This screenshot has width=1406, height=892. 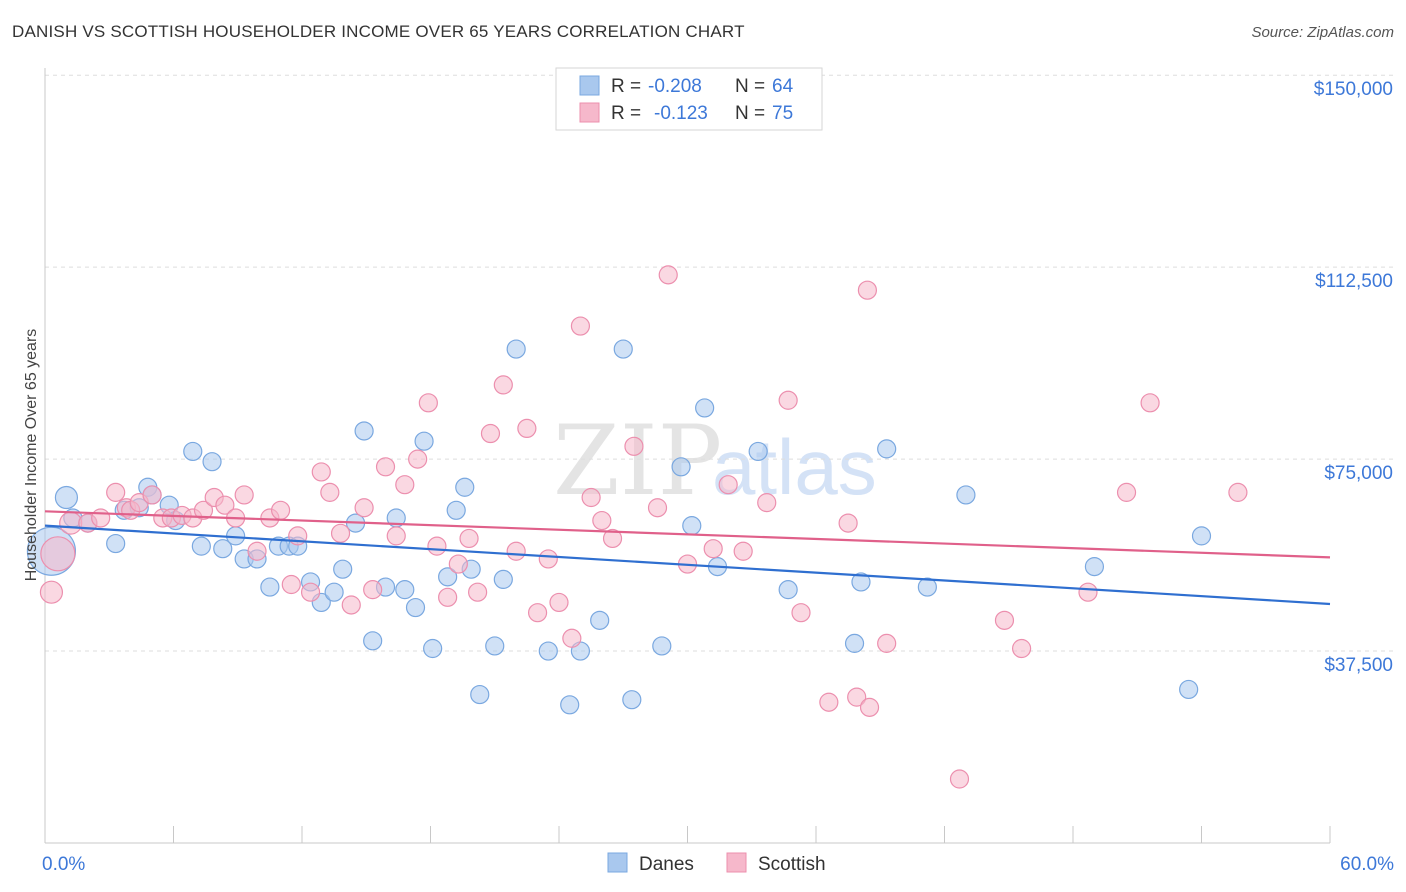 What do you see at coordinates (1354, 281) in the screenshot?
I see `y-tick-label-112500: $112,500` at bounding box center [1354, 281].